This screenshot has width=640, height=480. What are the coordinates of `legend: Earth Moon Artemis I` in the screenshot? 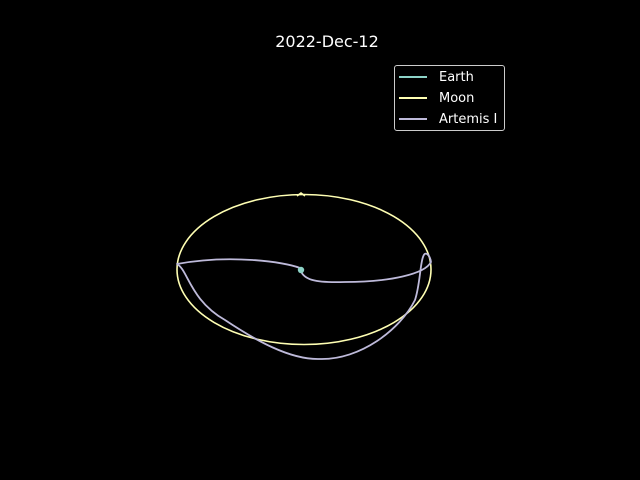 It's located at (449, 98).